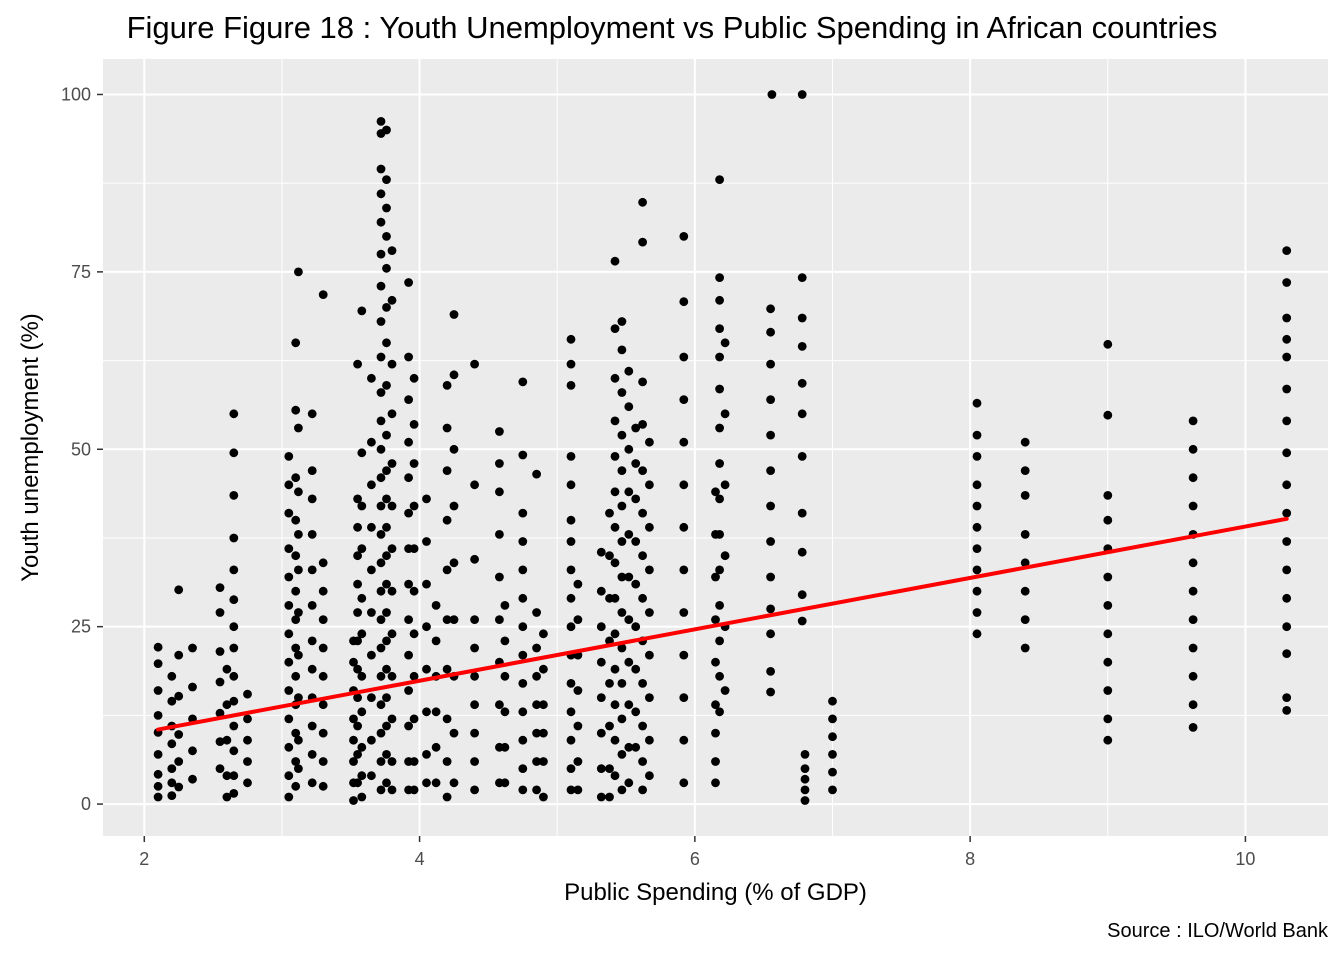 The width and height of the screenshot is (1344, 960). Describe the element at coordinates (1245, 859) in the screenshot. I see `x-tick-label: 10` at that location.